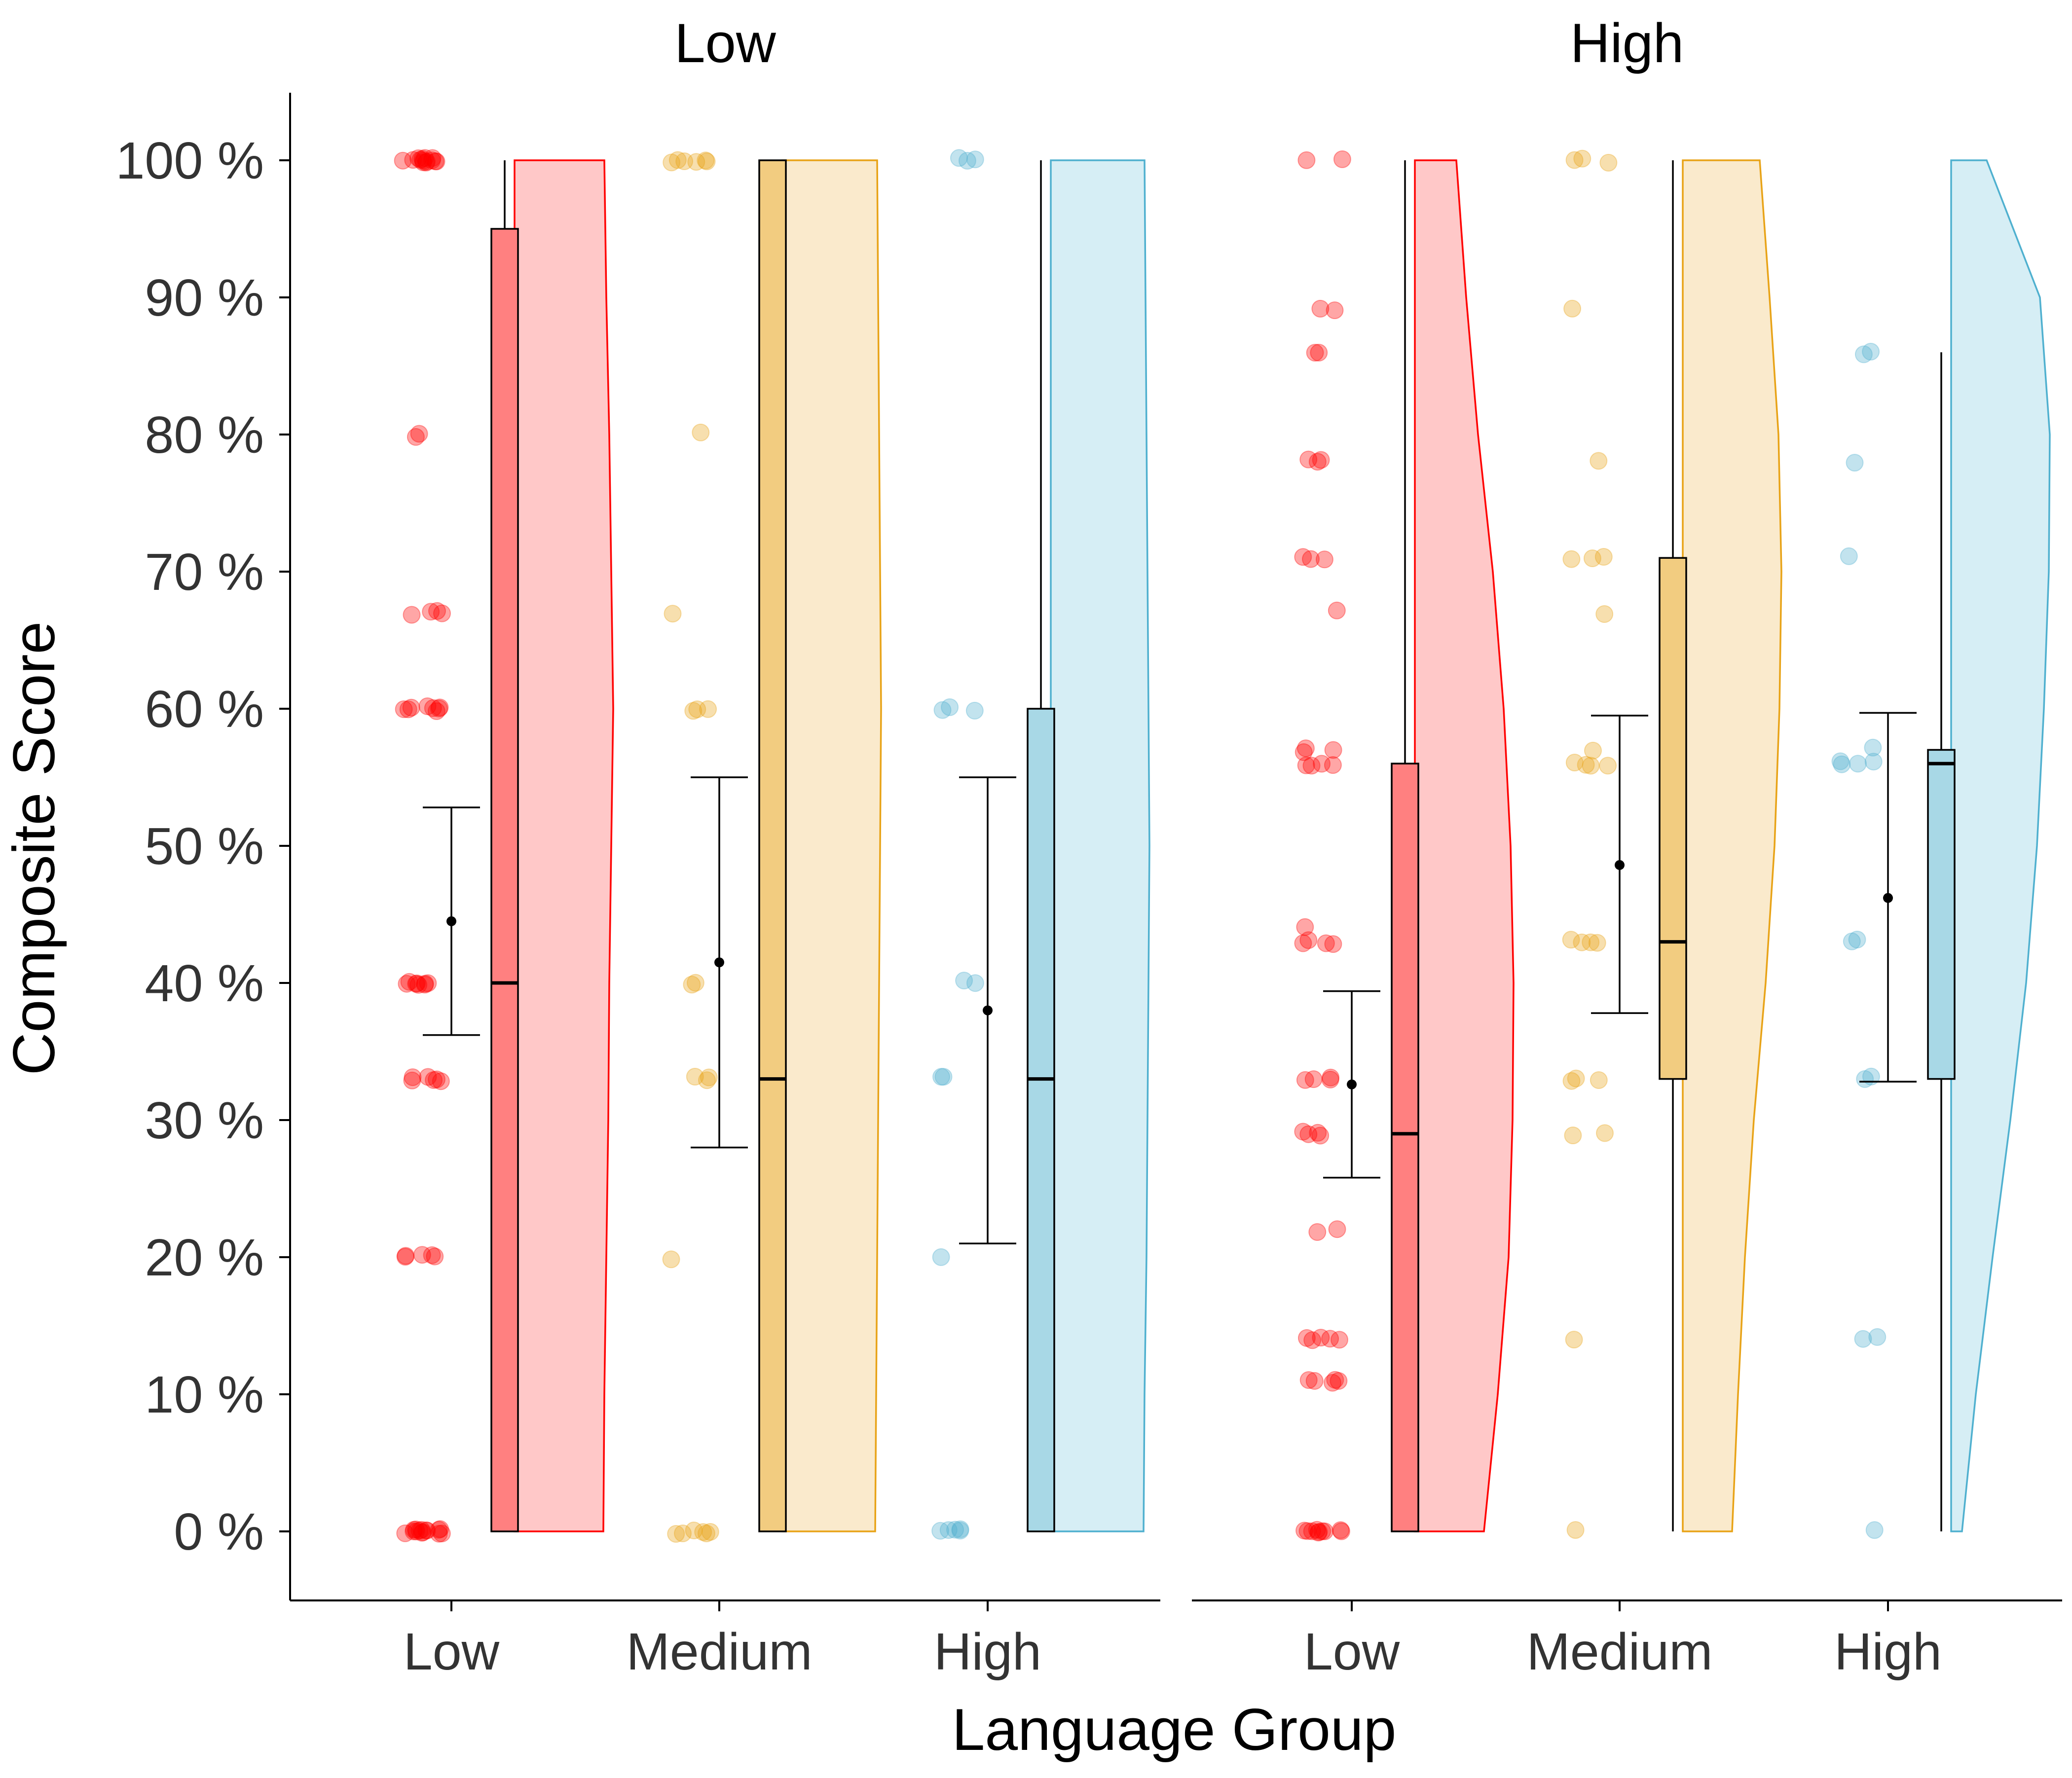  What do you see at coordinates (1404, 846) in the screenshot?
I see `group-high-low` at bounding box center [1404, 846].